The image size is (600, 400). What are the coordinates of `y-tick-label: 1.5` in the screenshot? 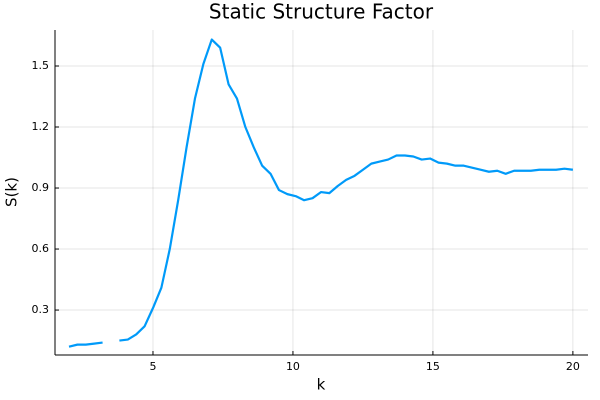 It's located at (41, 65).